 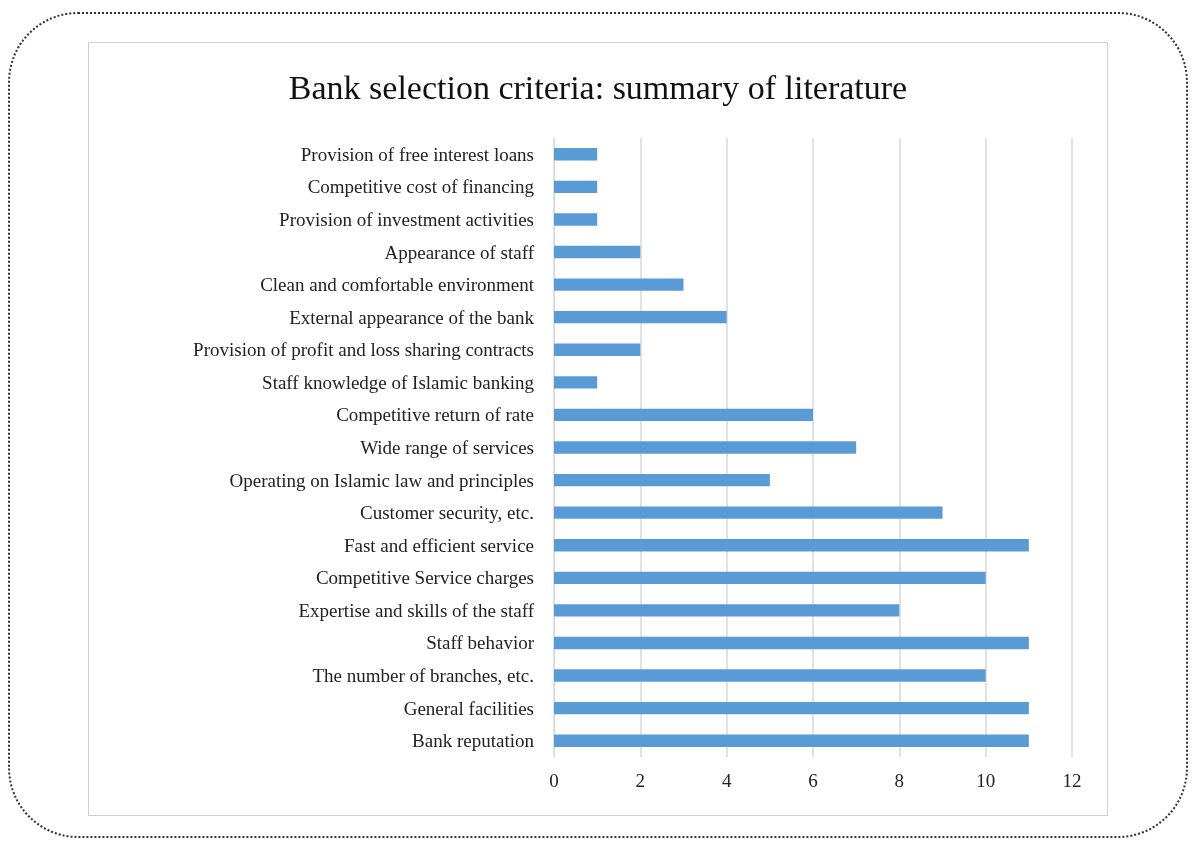 What do you see at coordinates (726, 780) in the screenshot?
I see `x-tick-label: 4` at bounding box center [726, 780].